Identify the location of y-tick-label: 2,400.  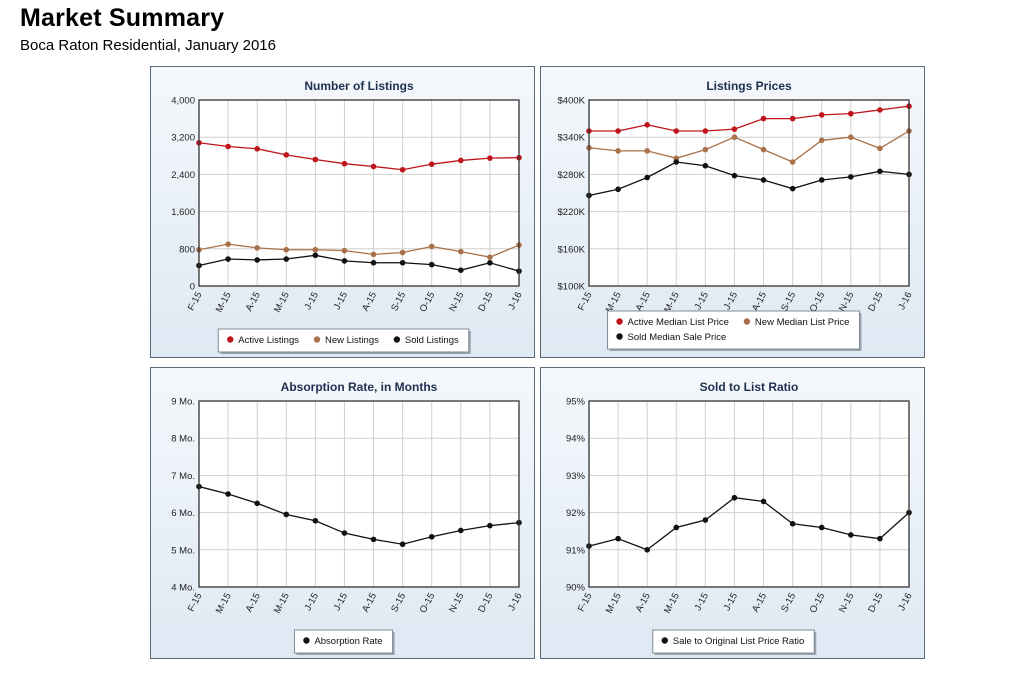
(183, 175).